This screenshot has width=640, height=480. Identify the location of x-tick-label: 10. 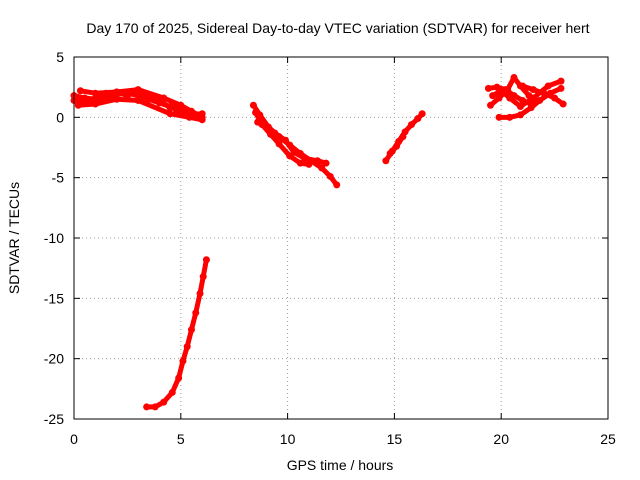
(288, 439).